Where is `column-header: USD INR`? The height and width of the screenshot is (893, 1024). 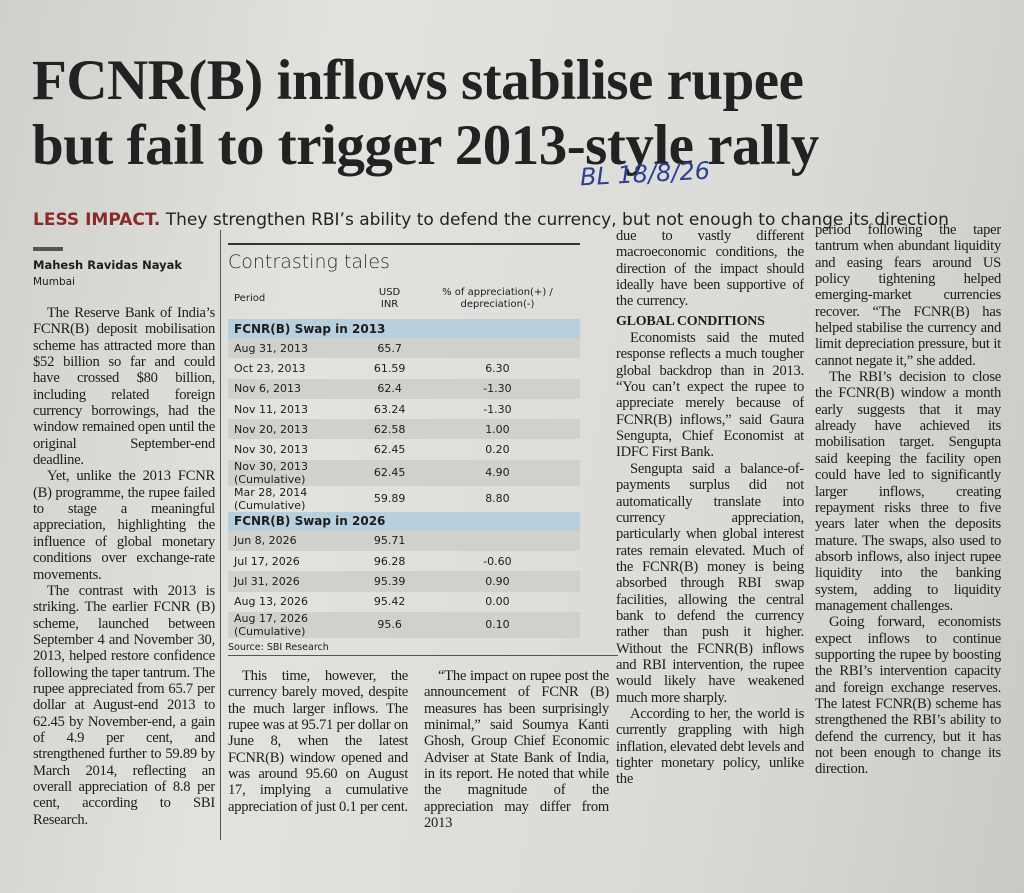
column-header: USD INR is located at coordinates (389, 298).